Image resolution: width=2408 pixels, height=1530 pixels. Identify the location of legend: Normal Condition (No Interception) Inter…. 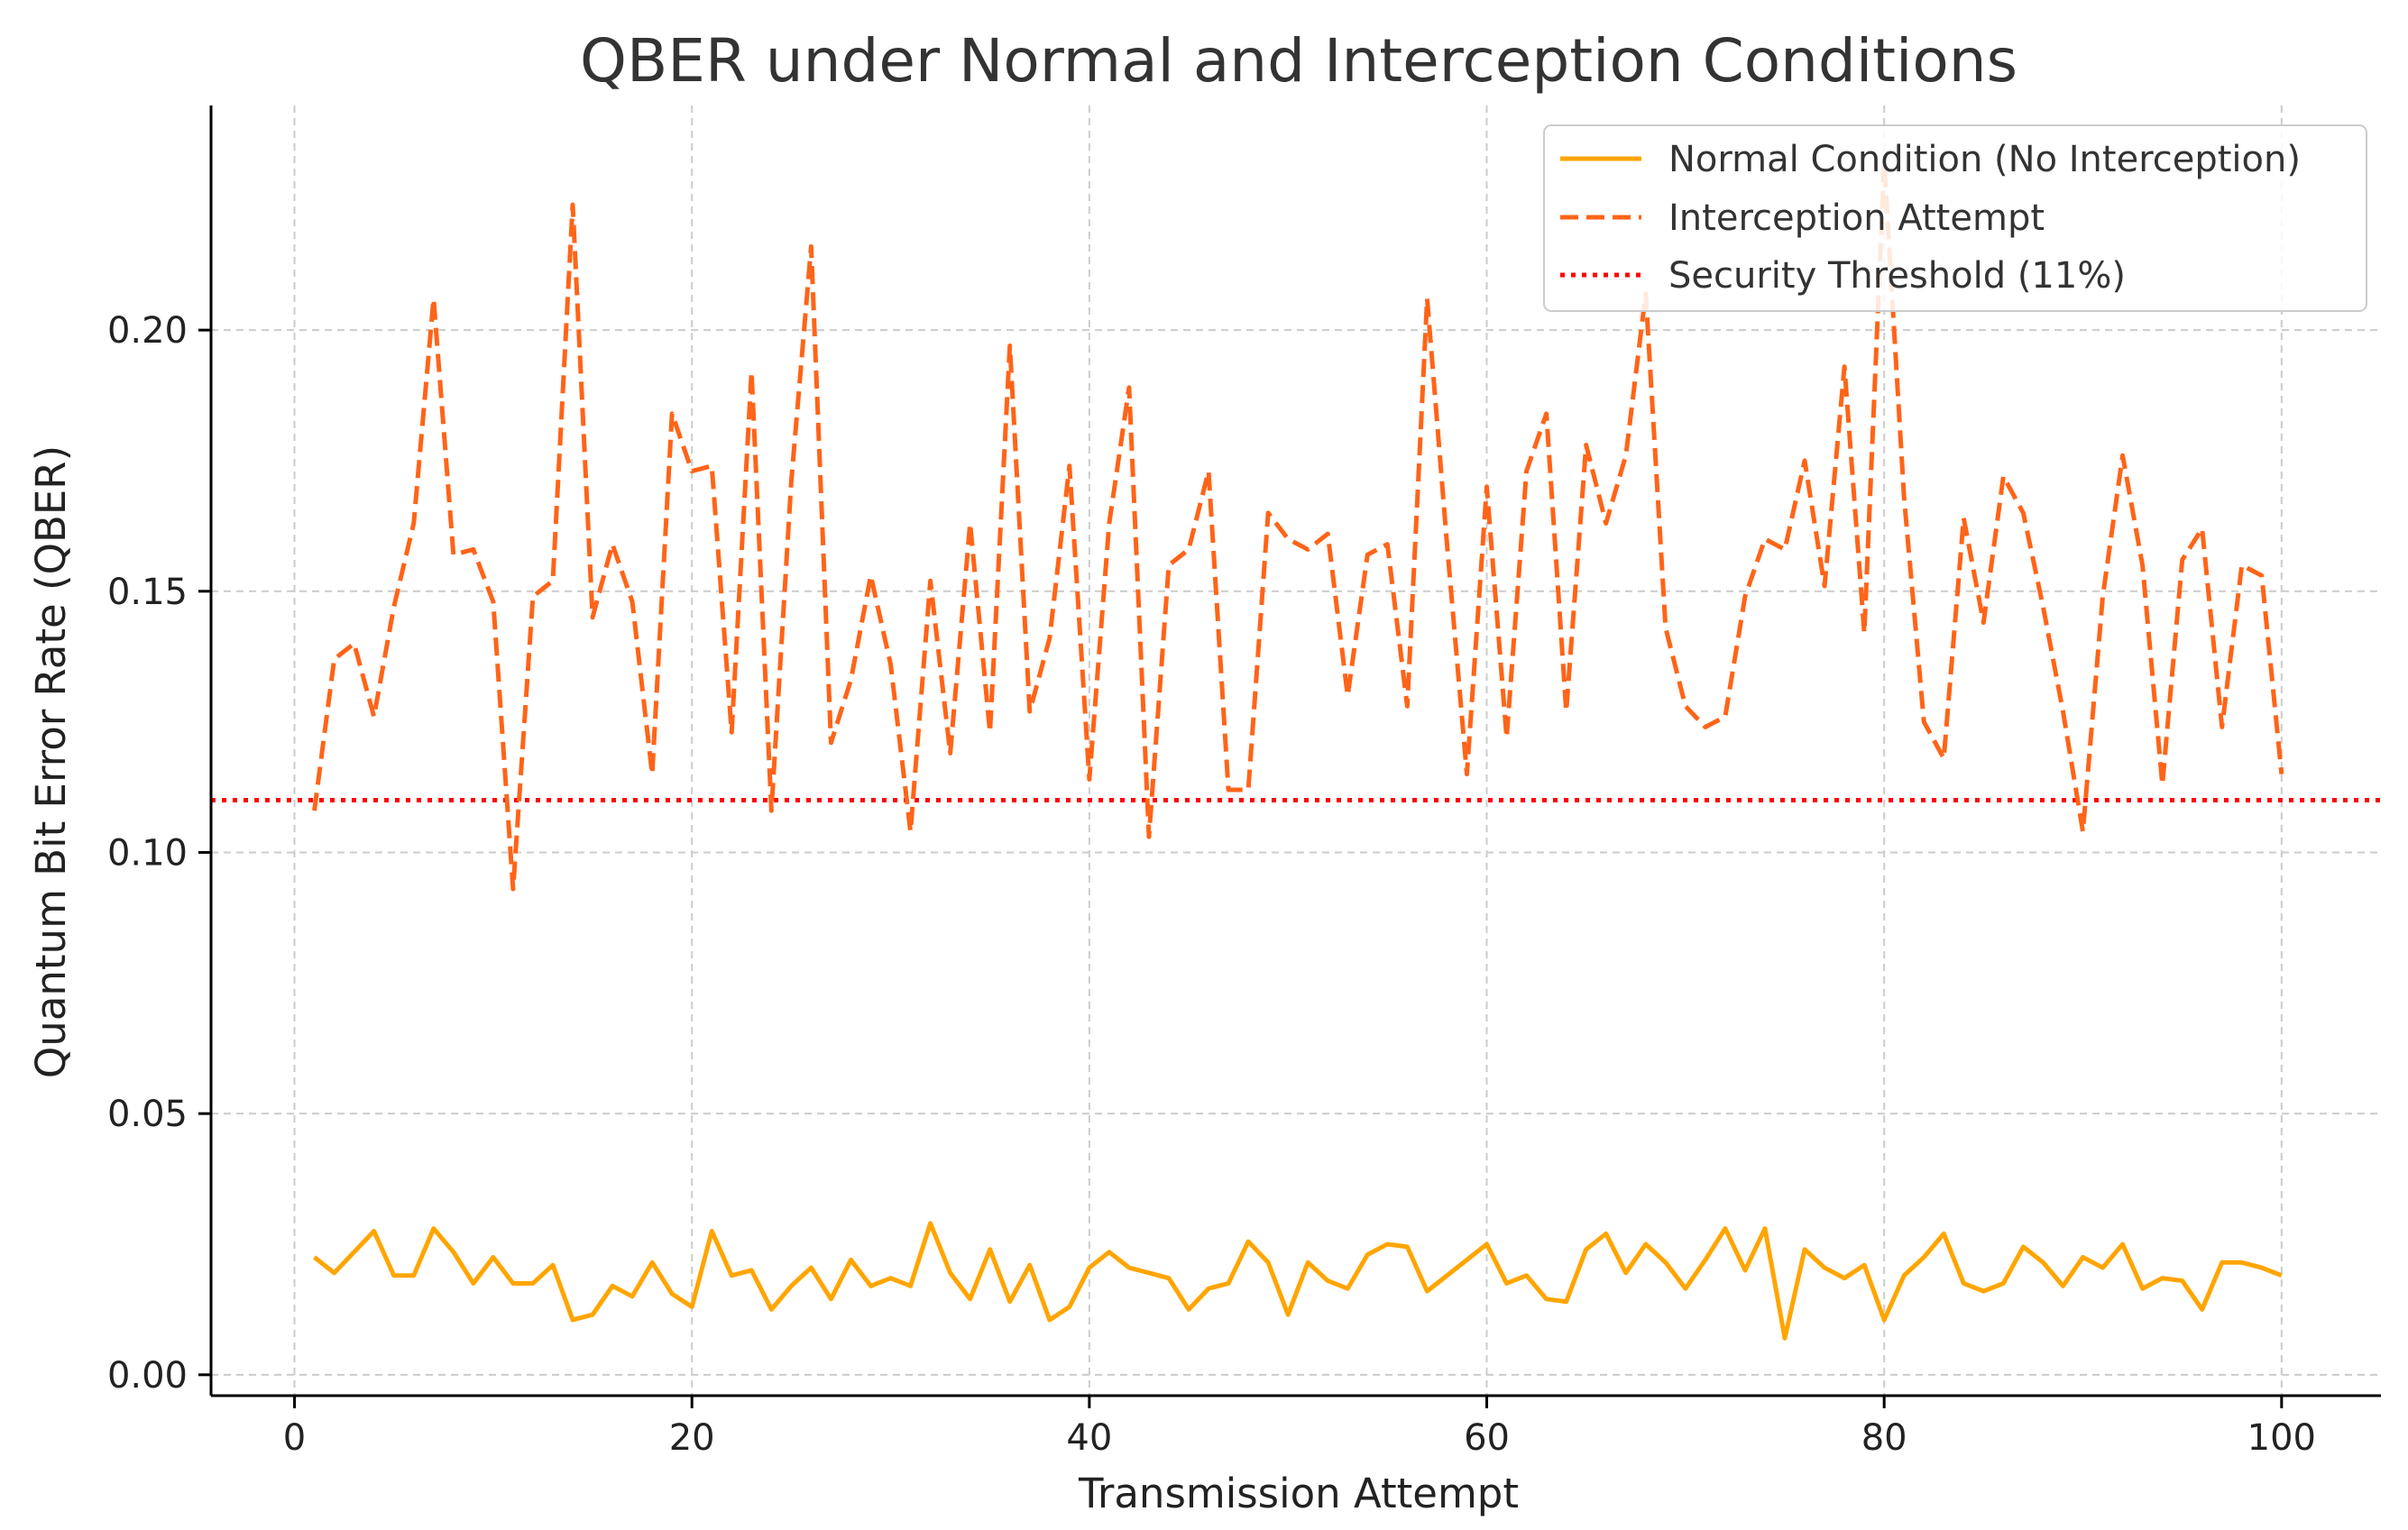
(1955, 218).